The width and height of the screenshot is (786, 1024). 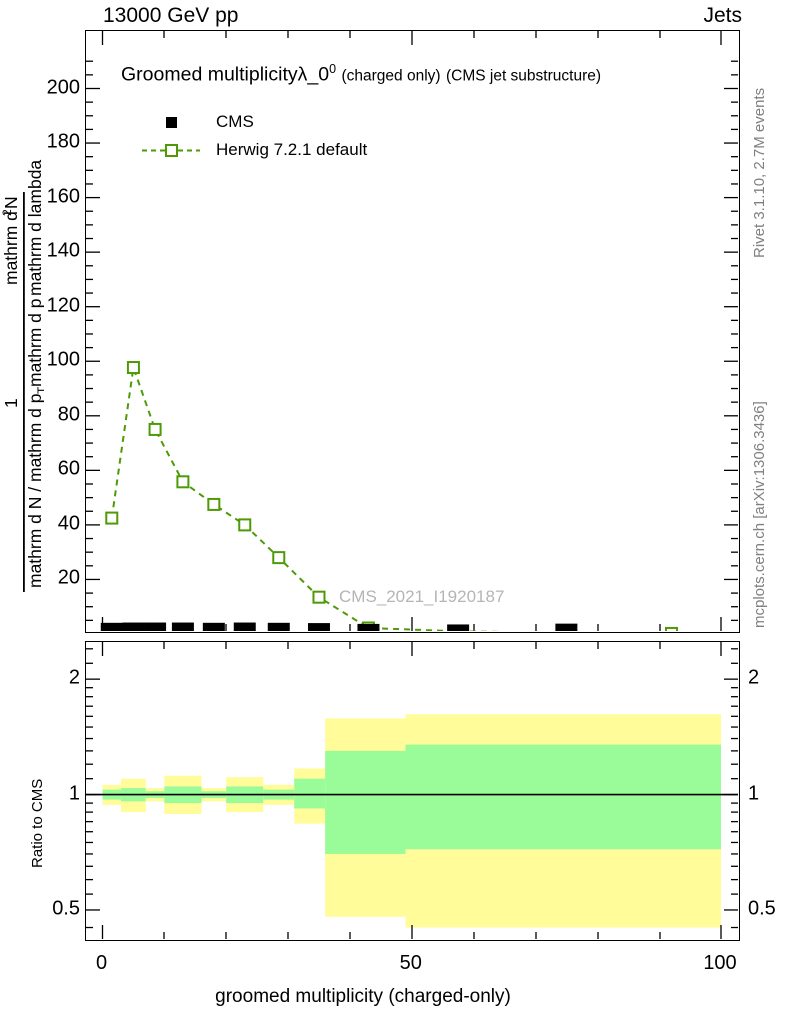 What do you see at coordinates (68, 523) in the screenshot?
I see `main-y-tick-label: 40` at bounding box center [68, 523].